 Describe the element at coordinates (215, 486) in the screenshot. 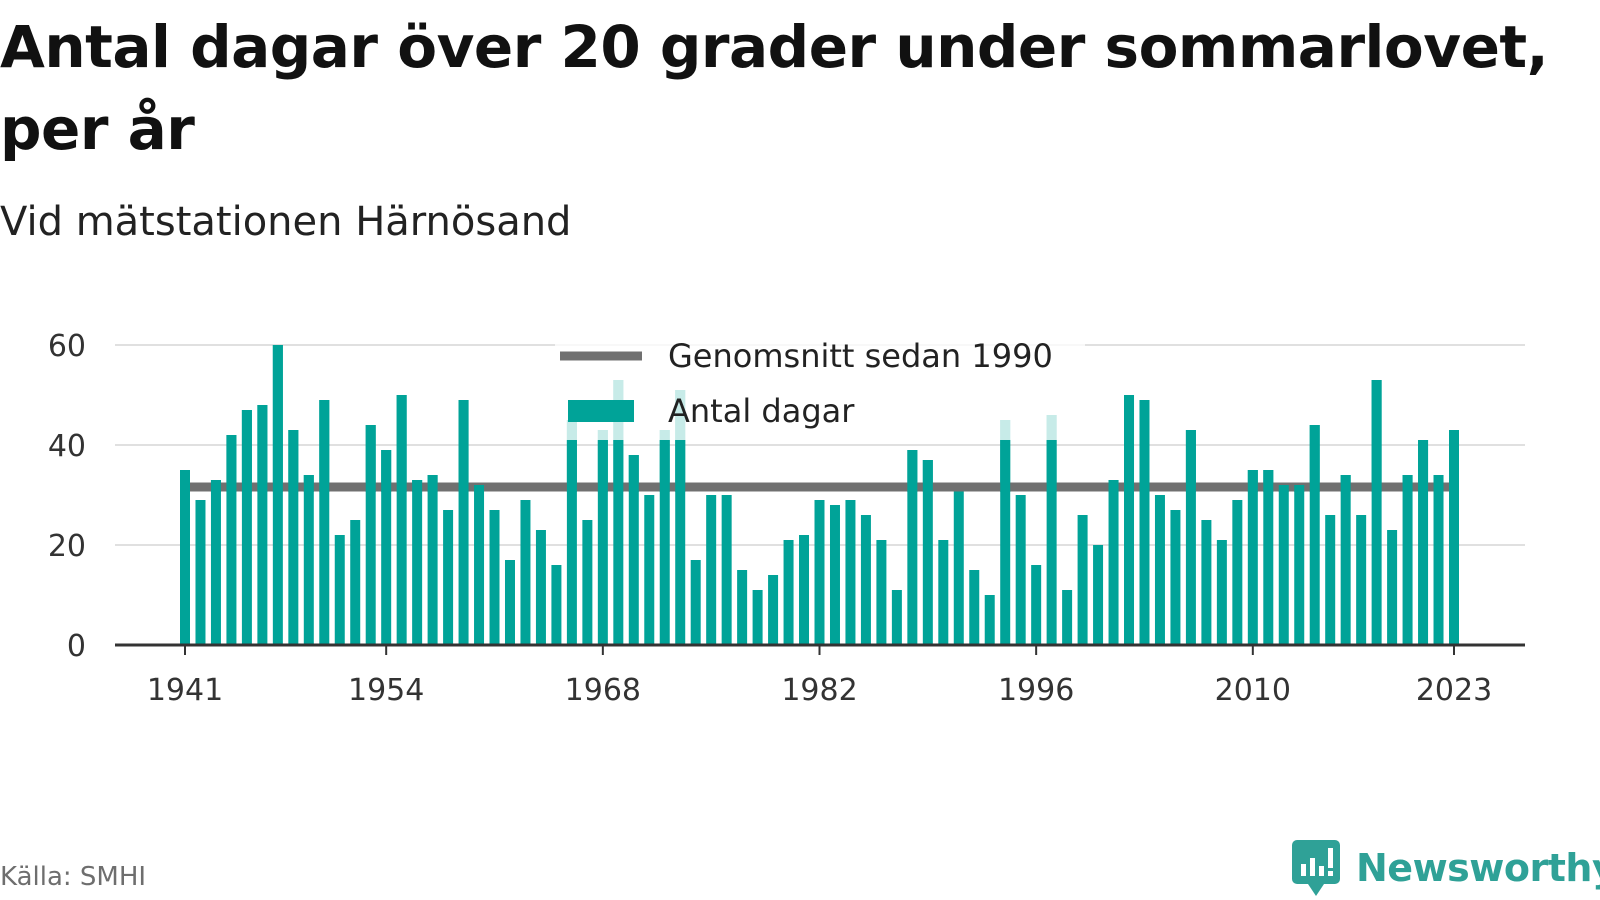

I see `bar-overlay-1943` at that location.